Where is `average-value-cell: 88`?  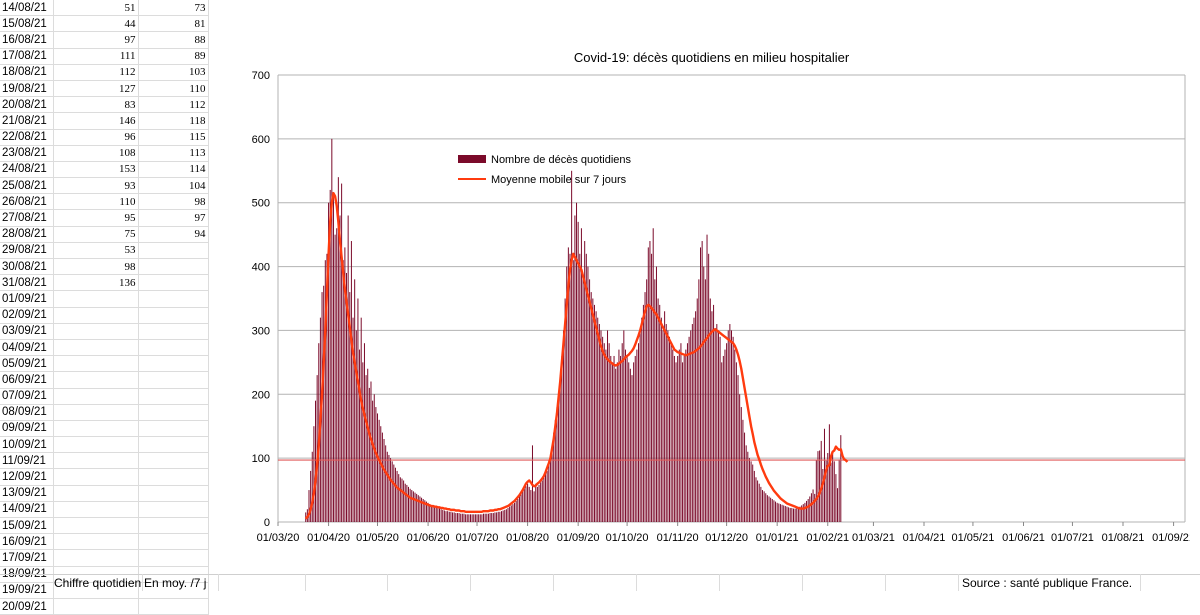
average-value-cell: 88 is located at coordinates (173, 40).